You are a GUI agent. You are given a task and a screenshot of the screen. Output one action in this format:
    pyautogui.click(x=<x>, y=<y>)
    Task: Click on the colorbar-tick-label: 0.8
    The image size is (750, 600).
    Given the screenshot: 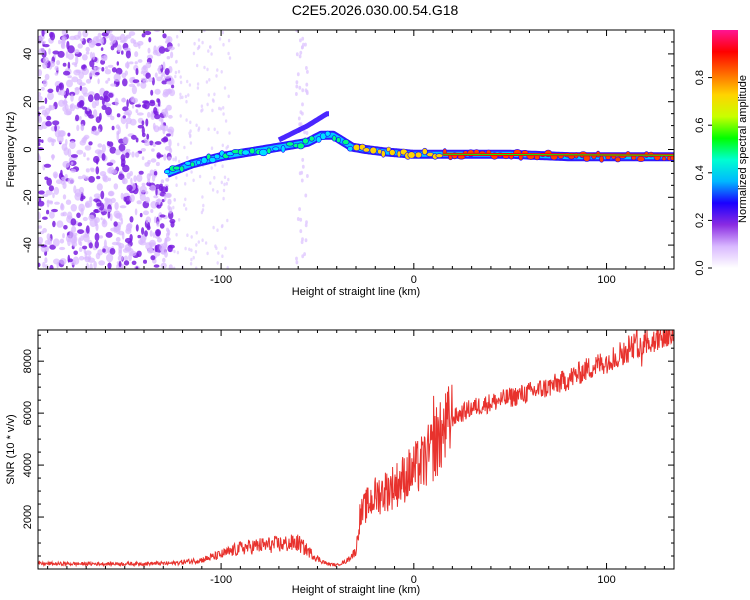 What is the action you would take?
    pyautogui.click(x=700, y=77)
    